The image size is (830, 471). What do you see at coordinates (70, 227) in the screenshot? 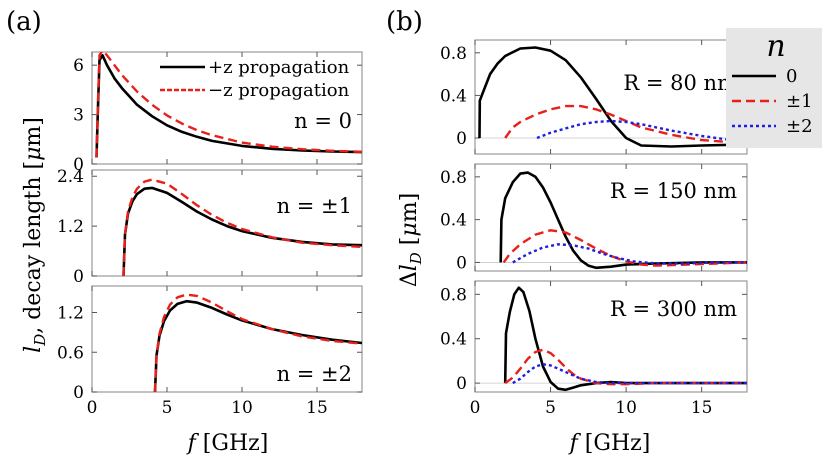
I see `panel-a1-ytick-label: 1.2` at bounding box center [70, 227].